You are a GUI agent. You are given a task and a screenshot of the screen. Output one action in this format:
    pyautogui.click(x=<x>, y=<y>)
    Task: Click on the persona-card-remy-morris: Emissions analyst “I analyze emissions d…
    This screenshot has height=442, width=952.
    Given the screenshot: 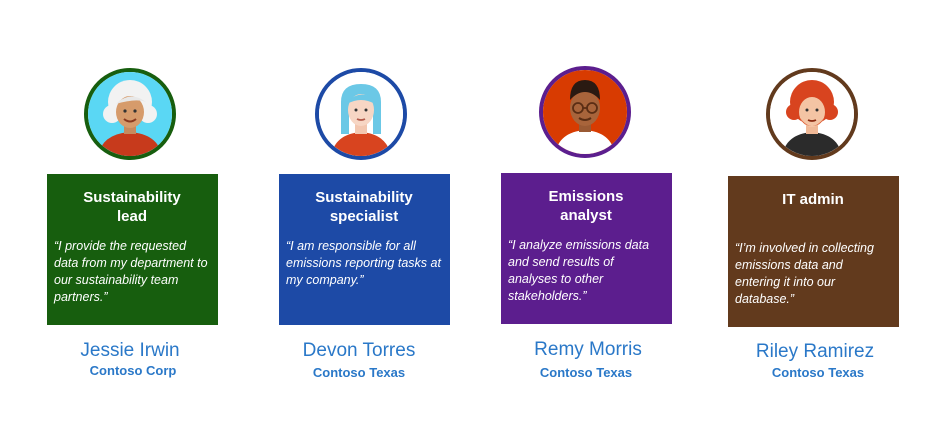 What is the action you would take?
    pyautogui.click(x=586, y=248)
    